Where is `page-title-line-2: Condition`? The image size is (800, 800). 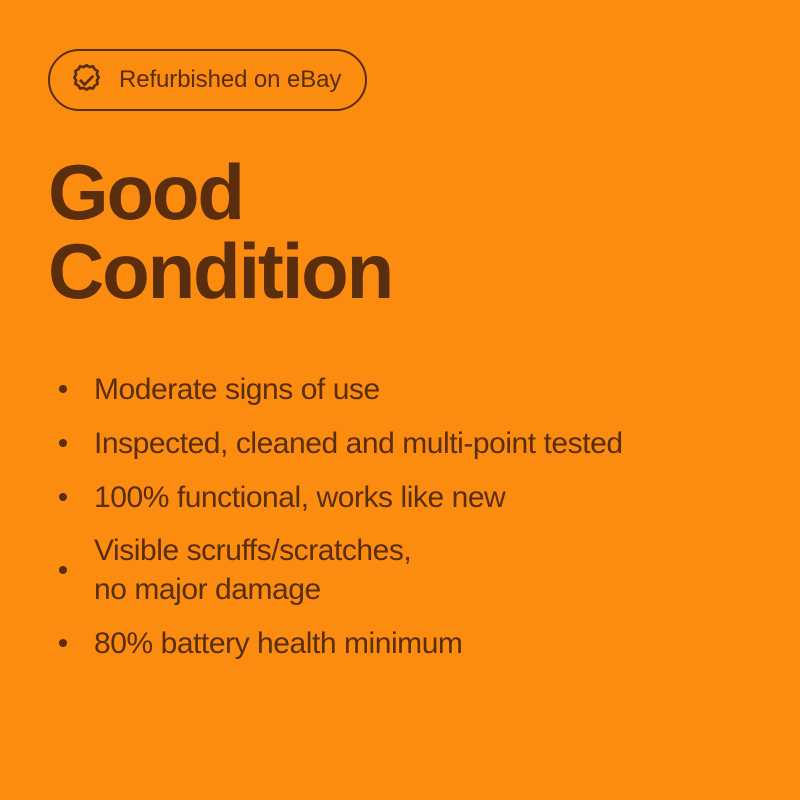 page-title-line-2: Condition is located at coordinates (221, 271).